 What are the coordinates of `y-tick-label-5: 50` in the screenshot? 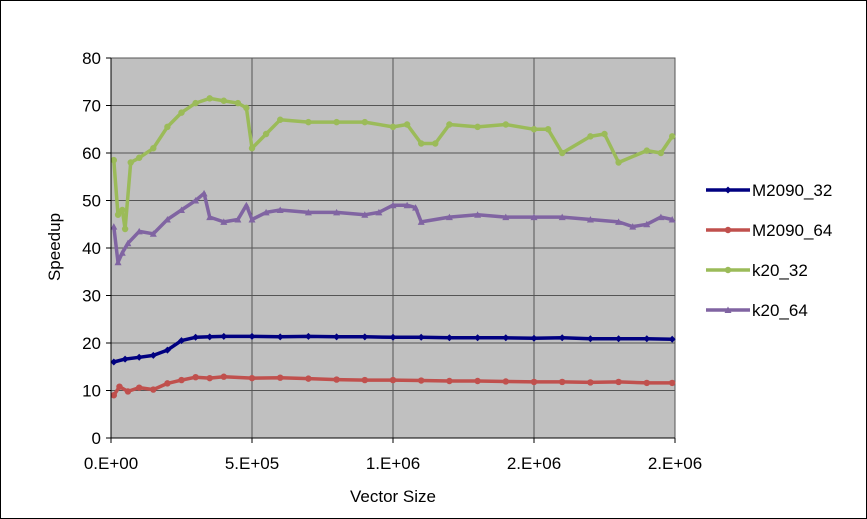 It's located at (91, 201).